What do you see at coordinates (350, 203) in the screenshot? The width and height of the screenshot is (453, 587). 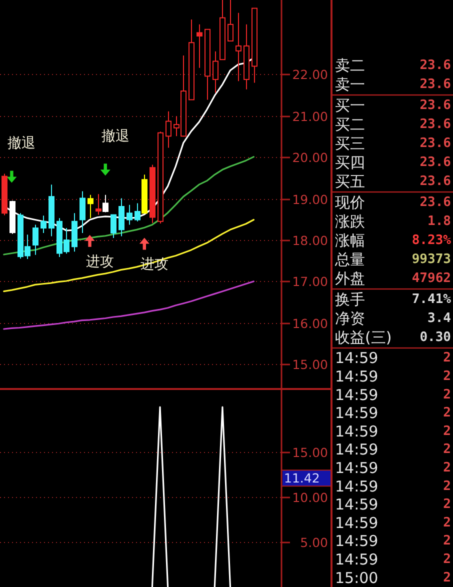 I see `category-label: 现价` at bounding box center [350, 203].